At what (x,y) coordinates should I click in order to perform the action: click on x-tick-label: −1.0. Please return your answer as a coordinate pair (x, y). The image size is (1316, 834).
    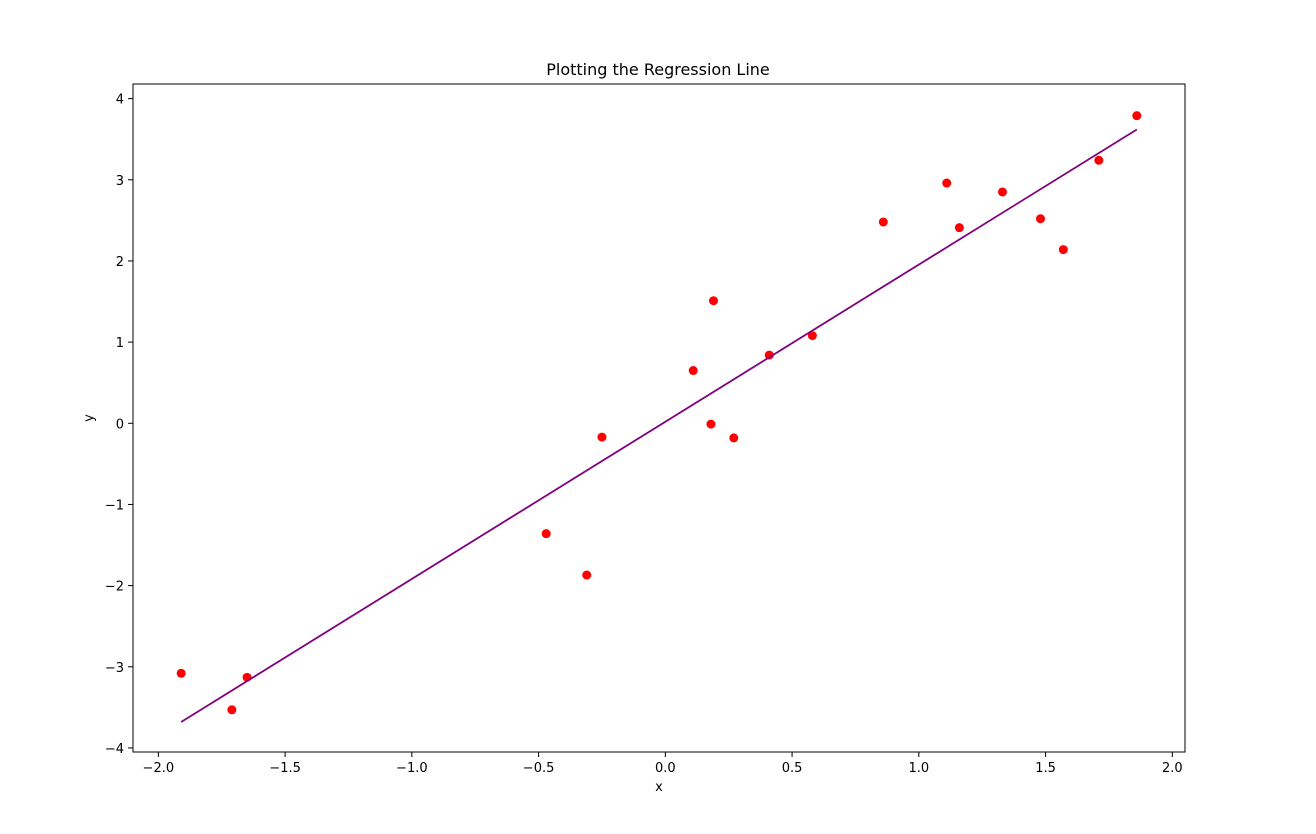
    Looking at the image, I should click on (412, 768).